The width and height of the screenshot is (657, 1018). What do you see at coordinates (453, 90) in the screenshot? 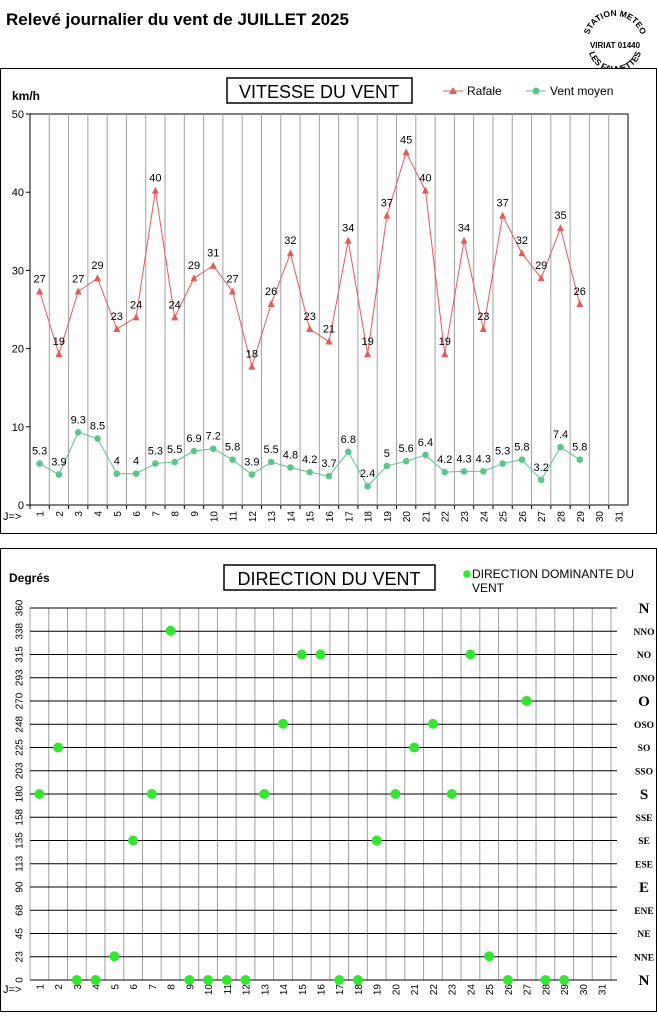
I see `legend-marker-triangle` at bounding box center [453, 90].